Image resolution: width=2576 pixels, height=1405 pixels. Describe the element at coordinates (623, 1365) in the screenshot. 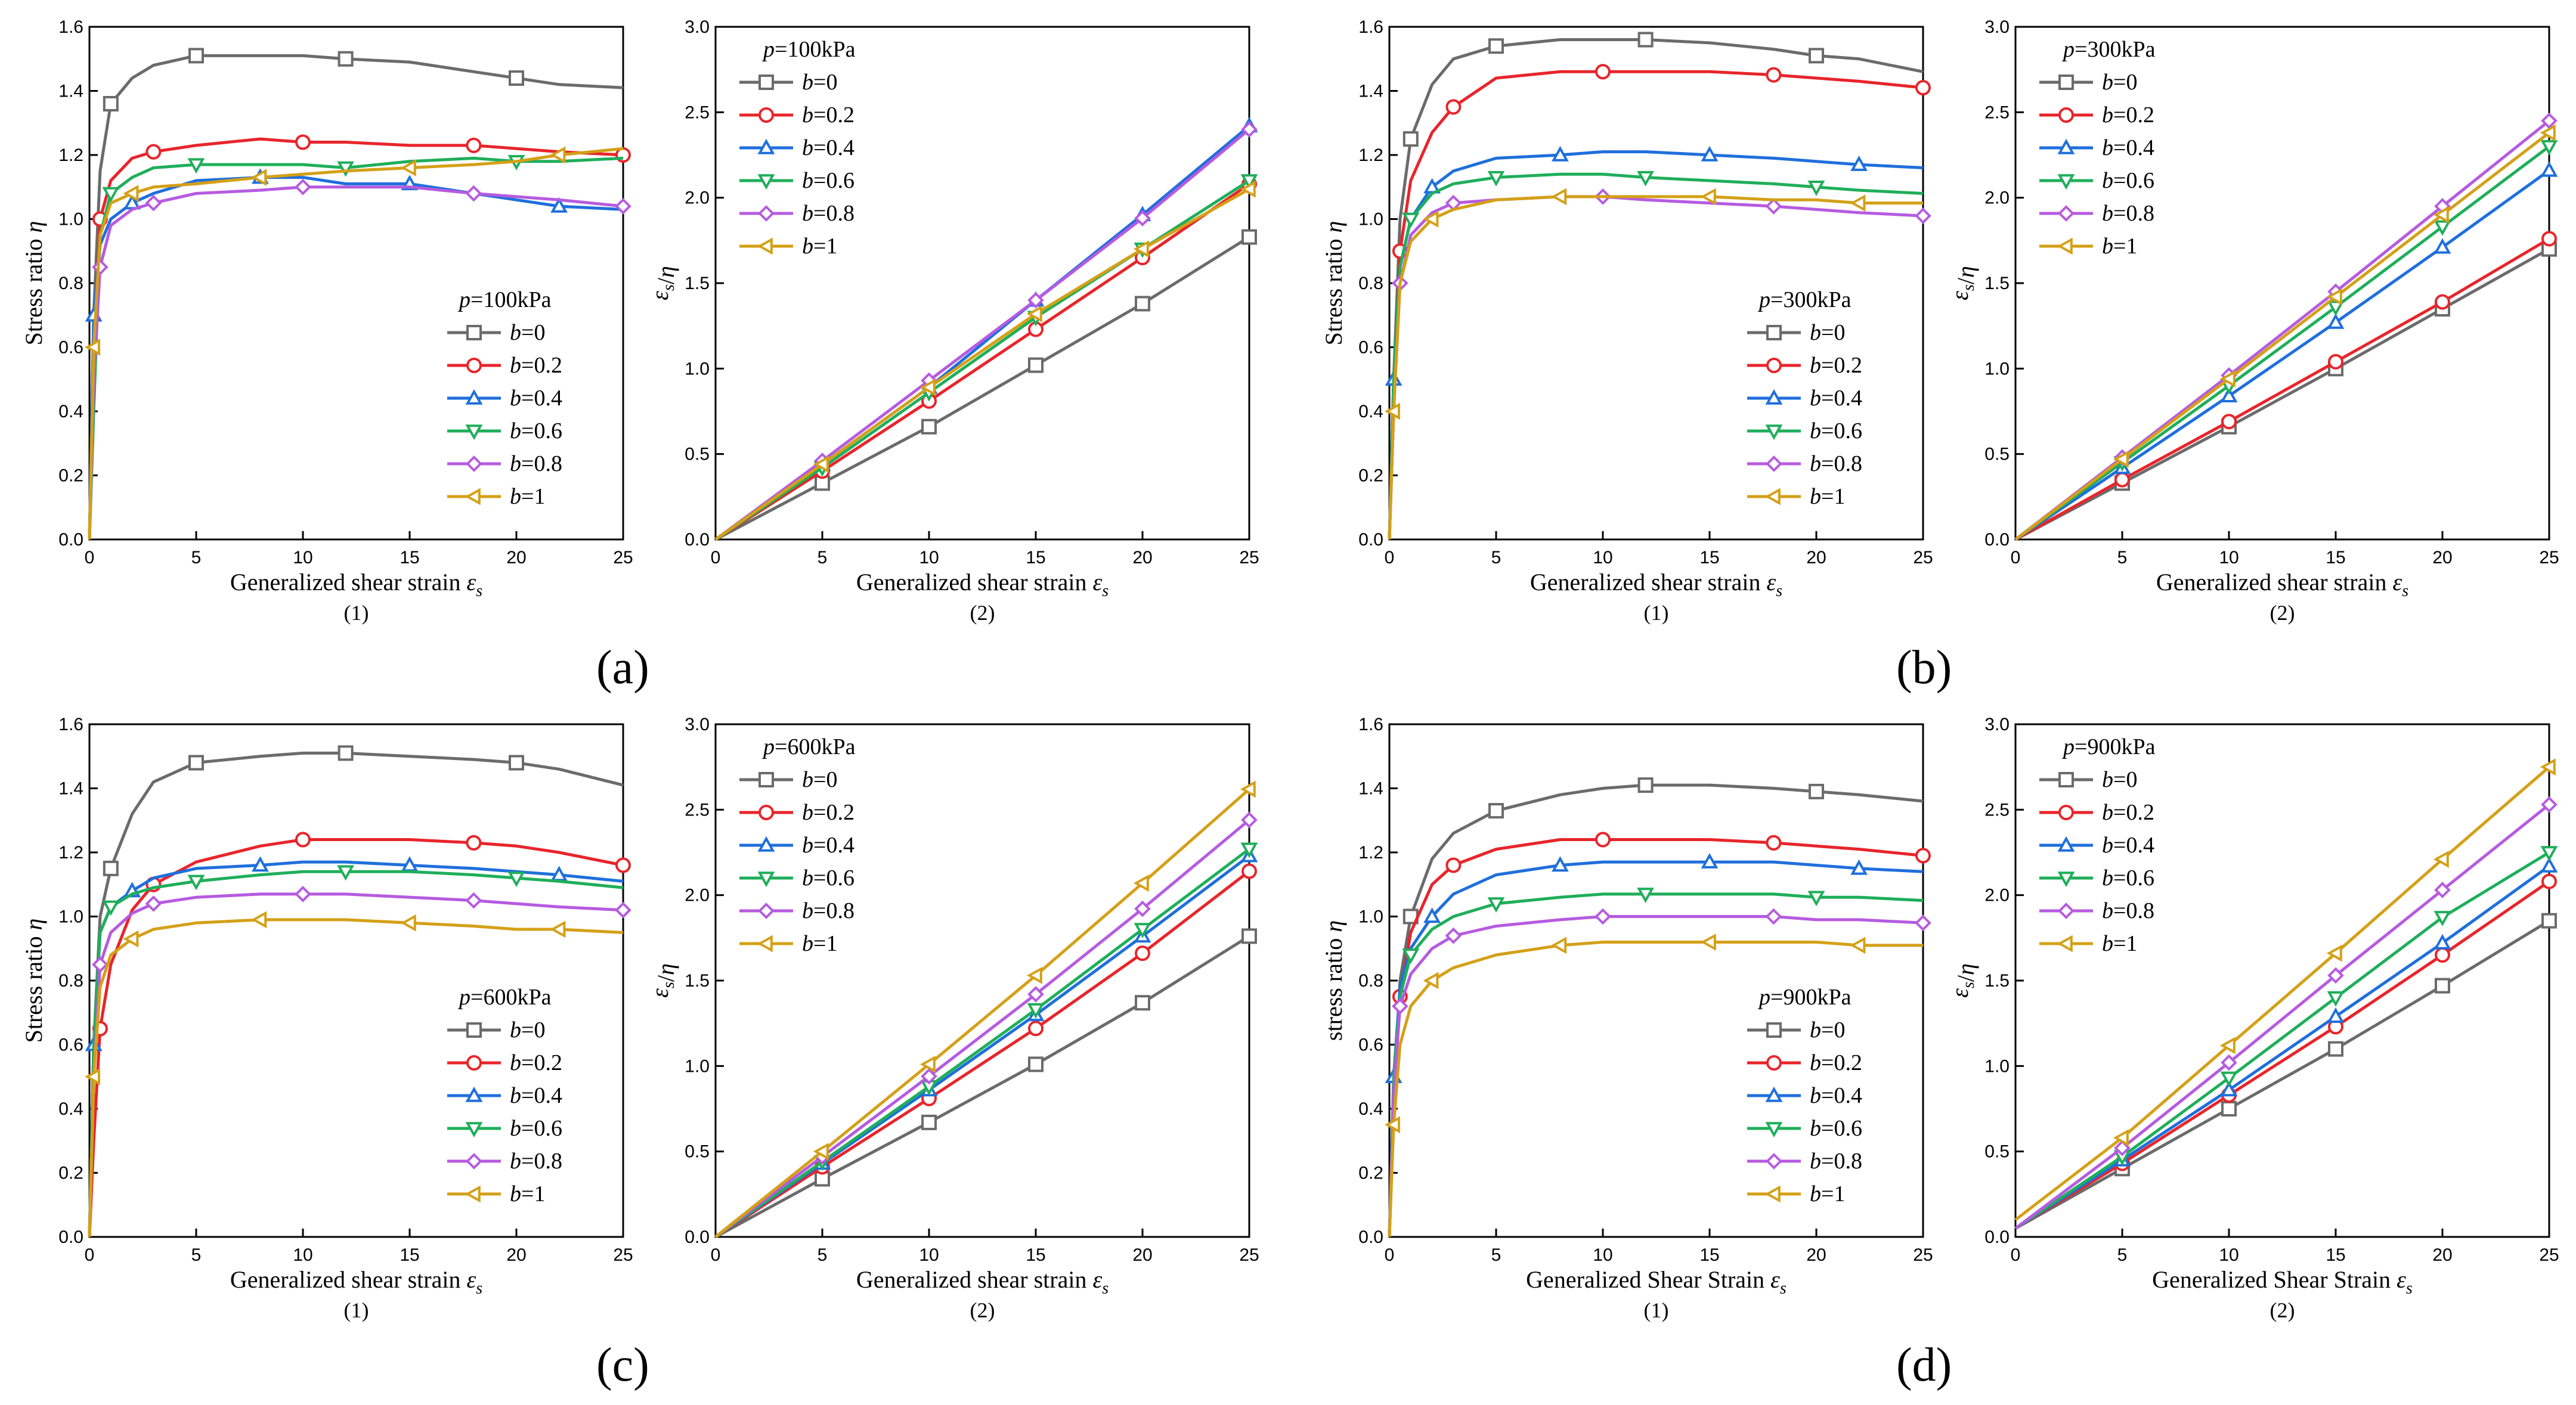

I see `panel-letter-c: (c)` at that location.